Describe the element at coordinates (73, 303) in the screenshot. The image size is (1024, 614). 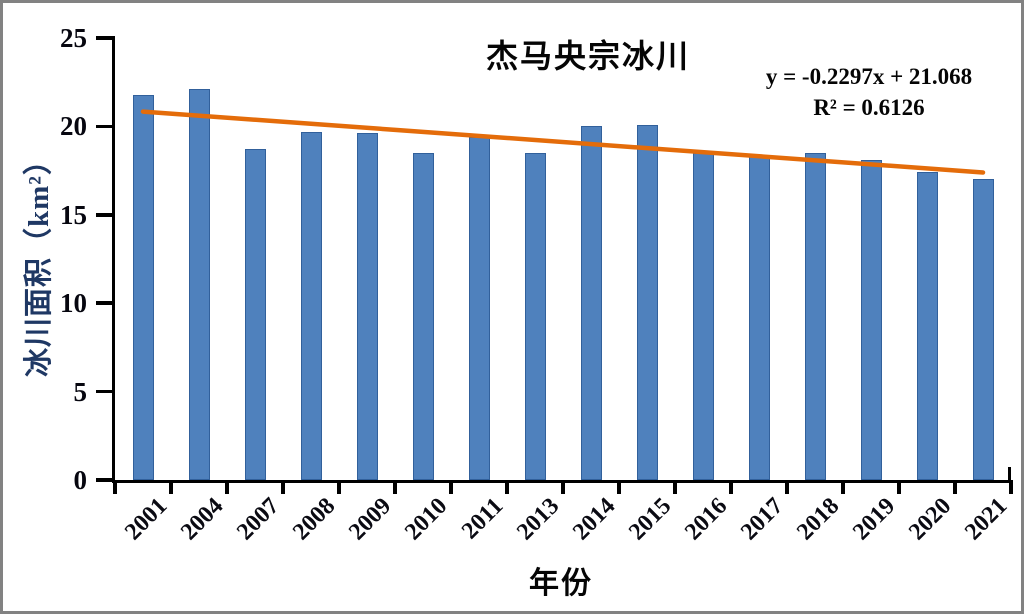
I see `y-tick-label-10: 10` at that location.